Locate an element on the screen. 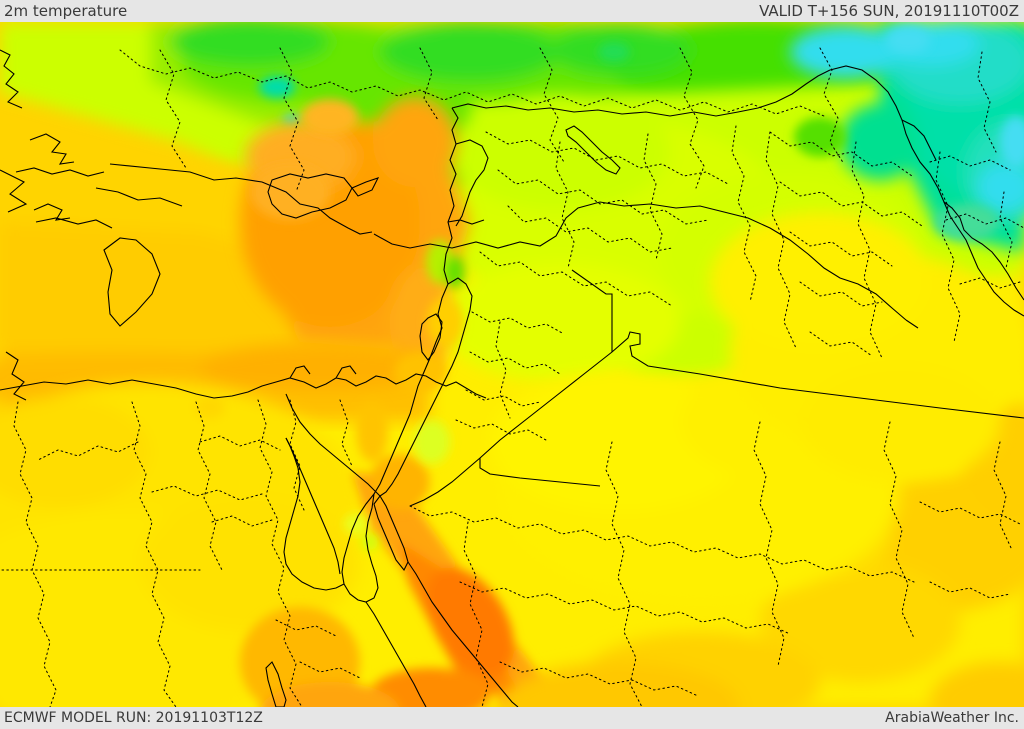  model-run-label: ECMWF MODEL RUN: 20191103T12Z is located at coordinates (133, 718).